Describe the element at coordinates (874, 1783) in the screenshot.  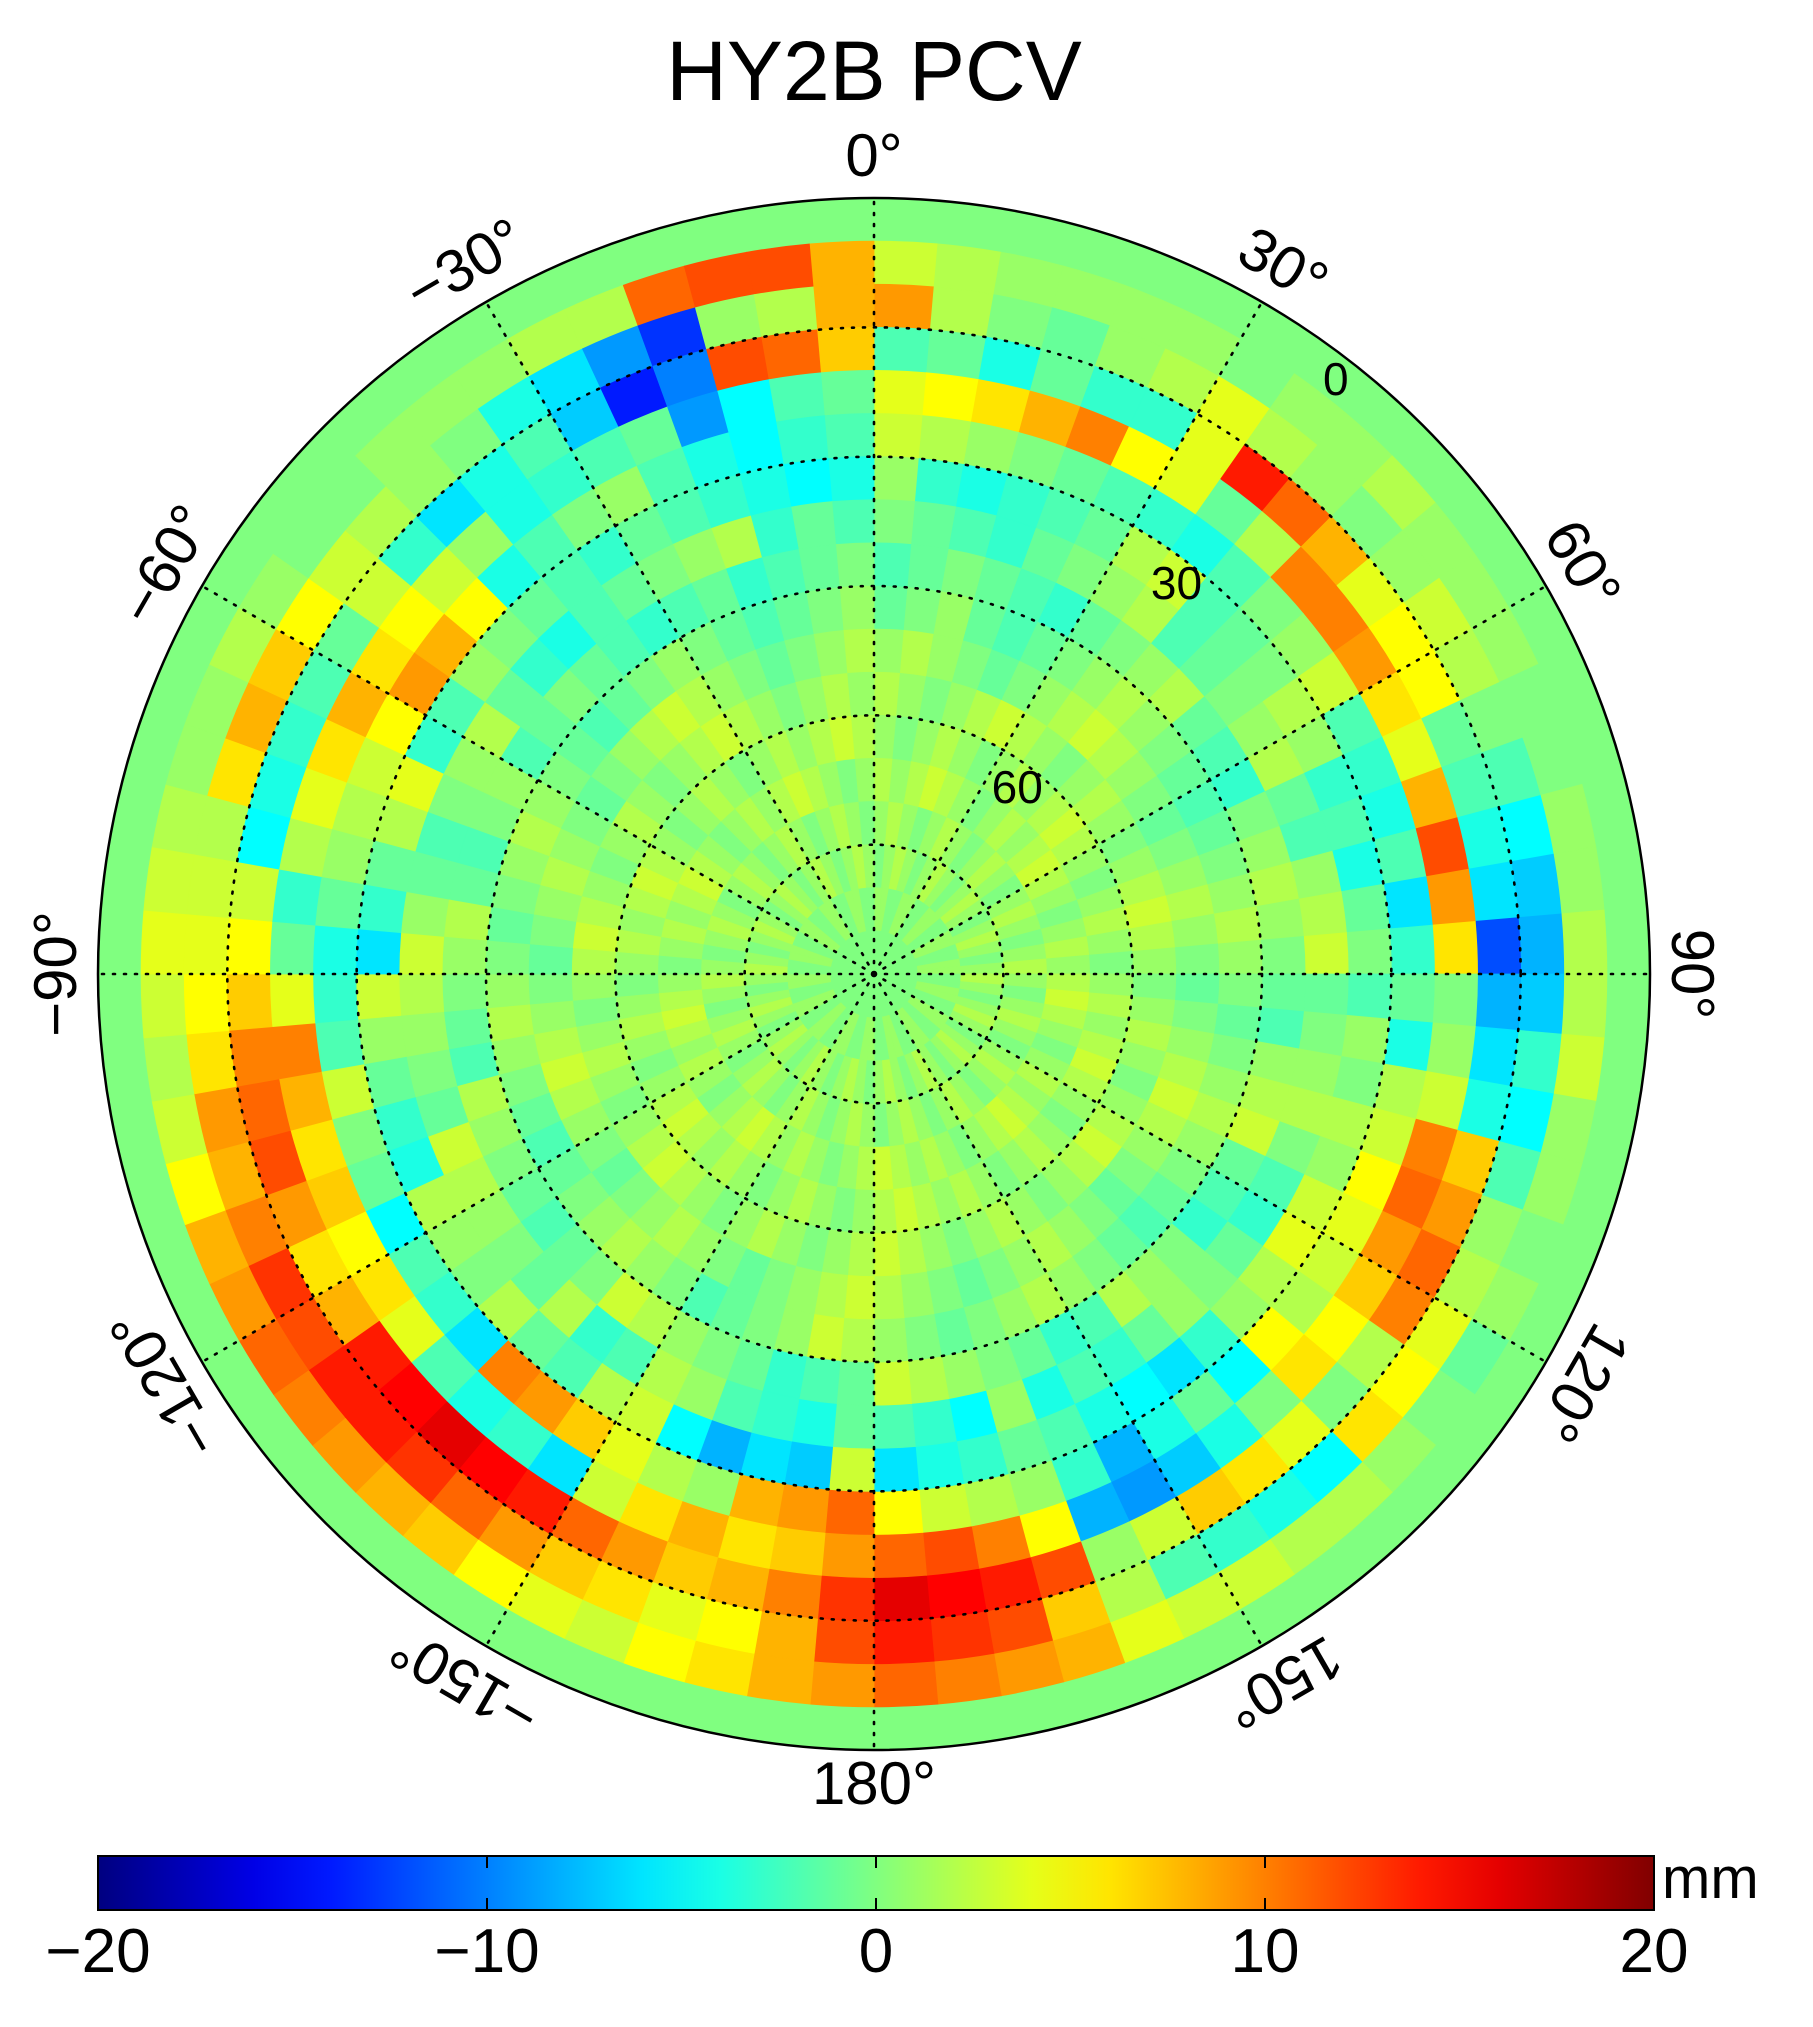
I see `azimuth-tick-label: 180°` at that location.